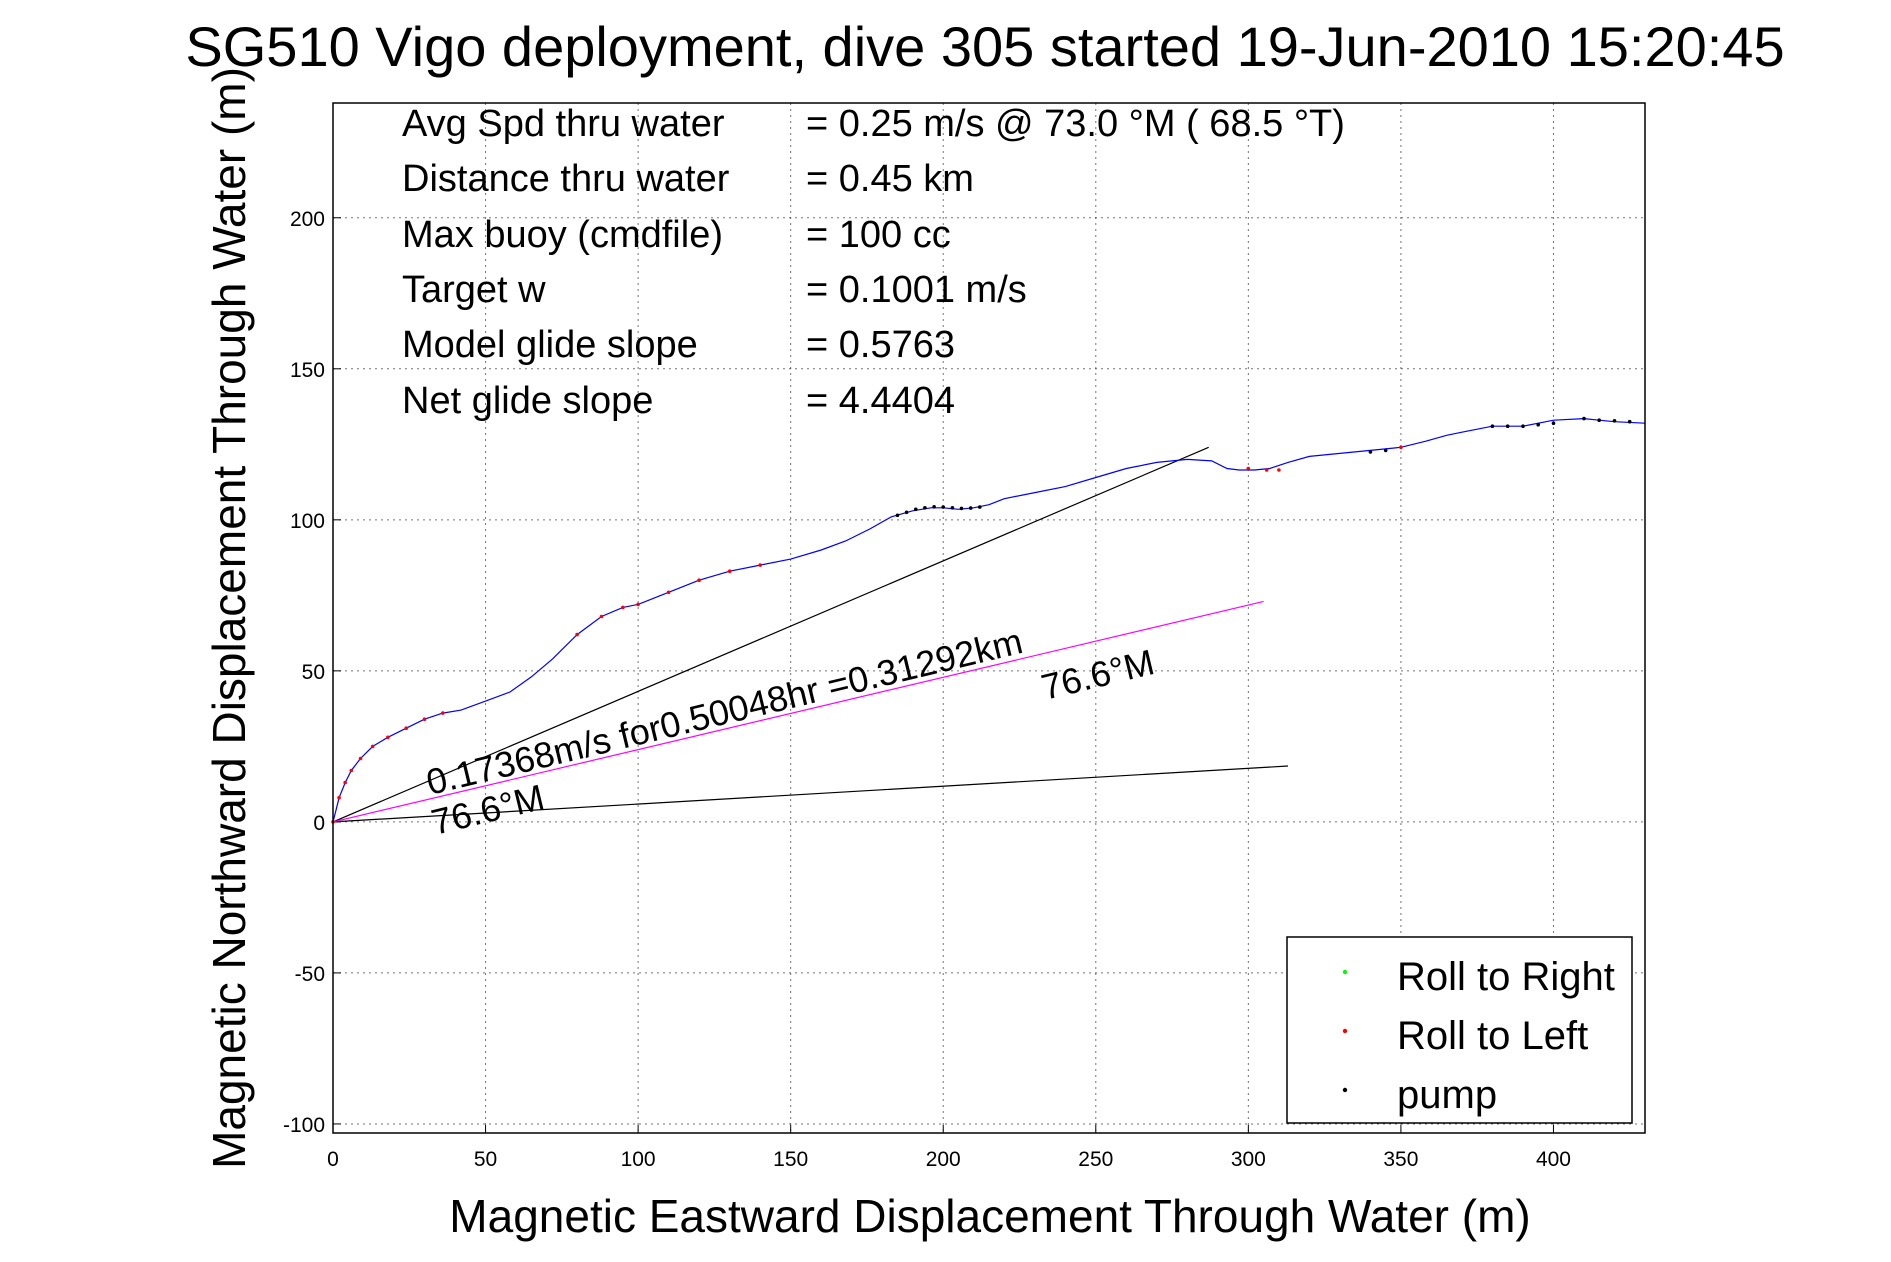 The image size is (1891, 1262). I want to click on y-tick-label: -100, so click(304, 1125).